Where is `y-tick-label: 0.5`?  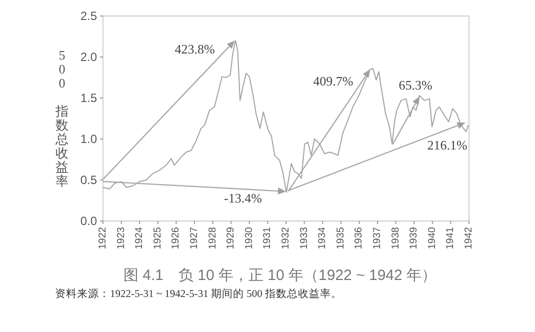
y-tick-label: 0.5 is located at coordinates (89, 180).